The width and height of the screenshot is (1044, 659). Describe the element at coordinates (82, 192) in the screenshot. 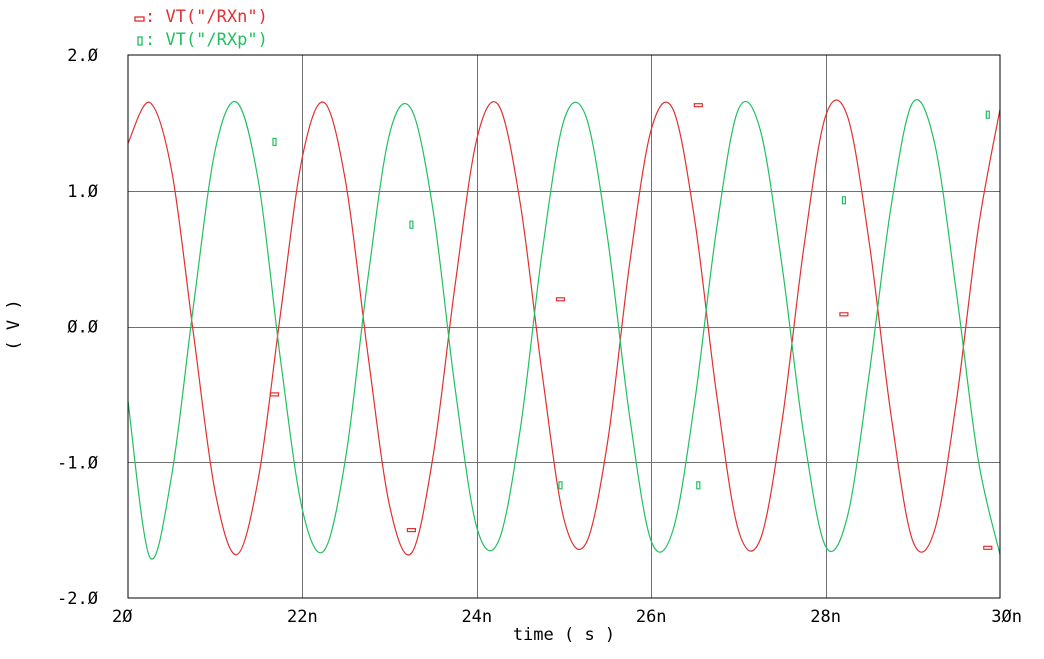

I see `y-tick-label-3: 1.Ø` at that location.